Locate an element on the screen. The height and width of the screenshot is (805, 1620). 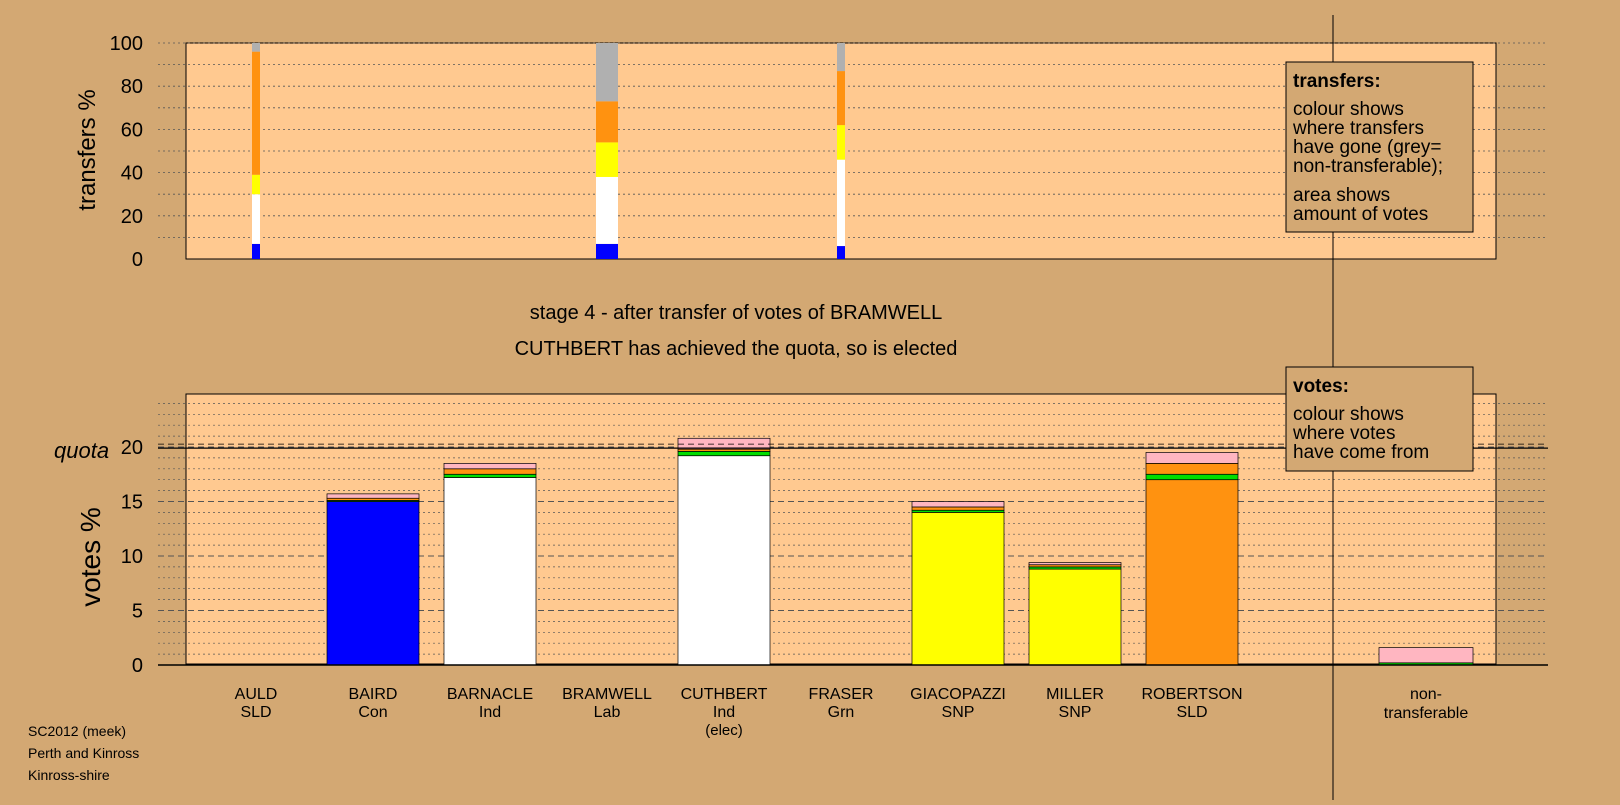
transfers-tick-label: 0 is located at coordinates (137, 260).